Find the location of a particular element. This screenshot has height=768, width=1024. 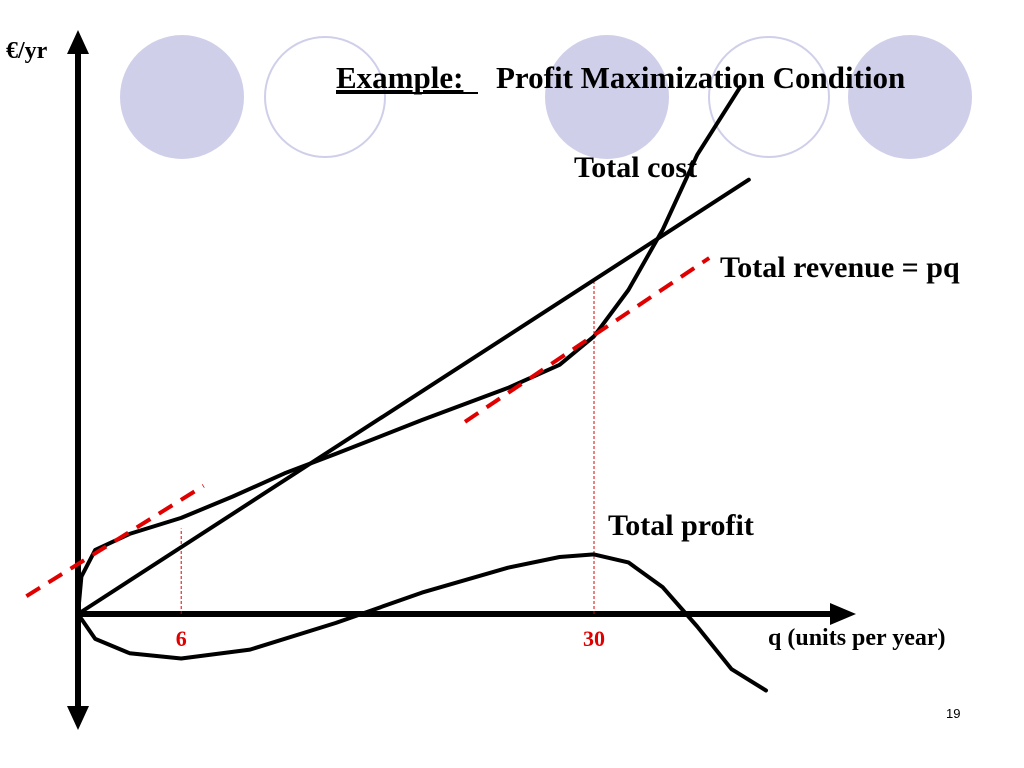

y-axis-up-arrow is located at coordinates (78, 42).